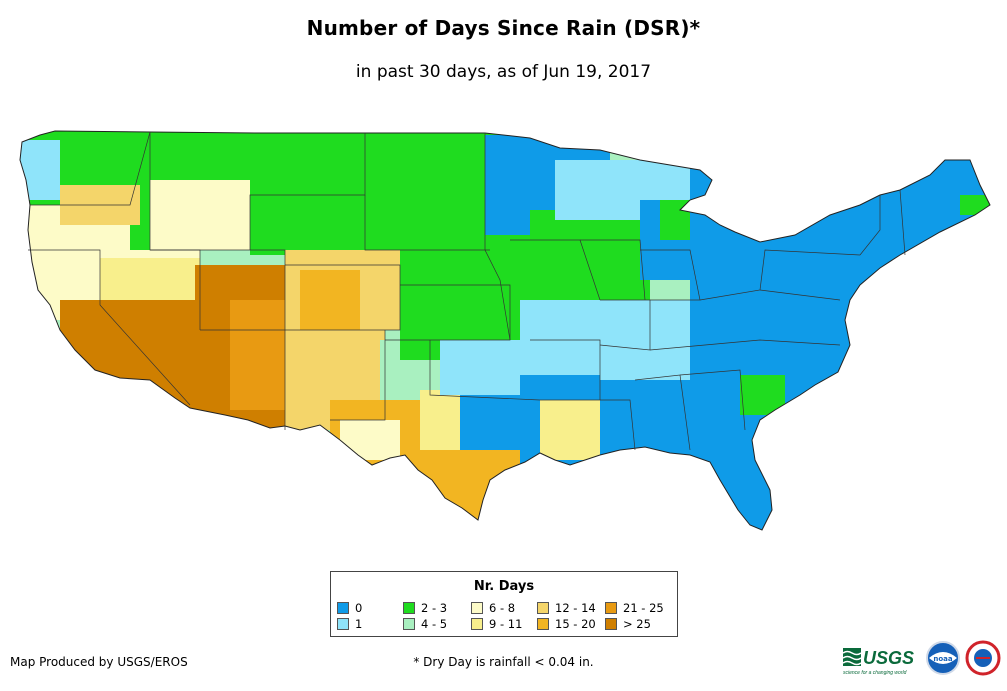  I want to click on legend-label: 1, so click(359, 624).